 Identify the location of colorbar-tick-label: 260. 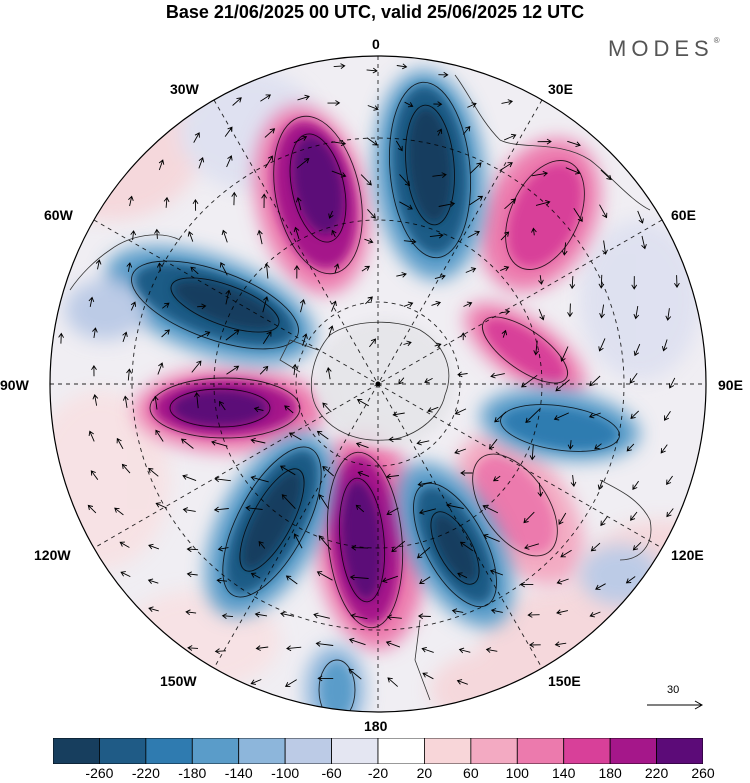
(703, 773).